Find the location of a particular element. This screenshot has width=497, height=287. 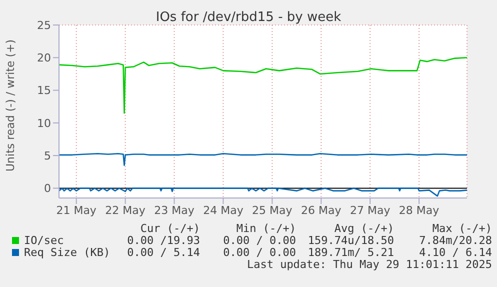

text: 189.71m/ 5.21 is located at coordinates (350, 252).